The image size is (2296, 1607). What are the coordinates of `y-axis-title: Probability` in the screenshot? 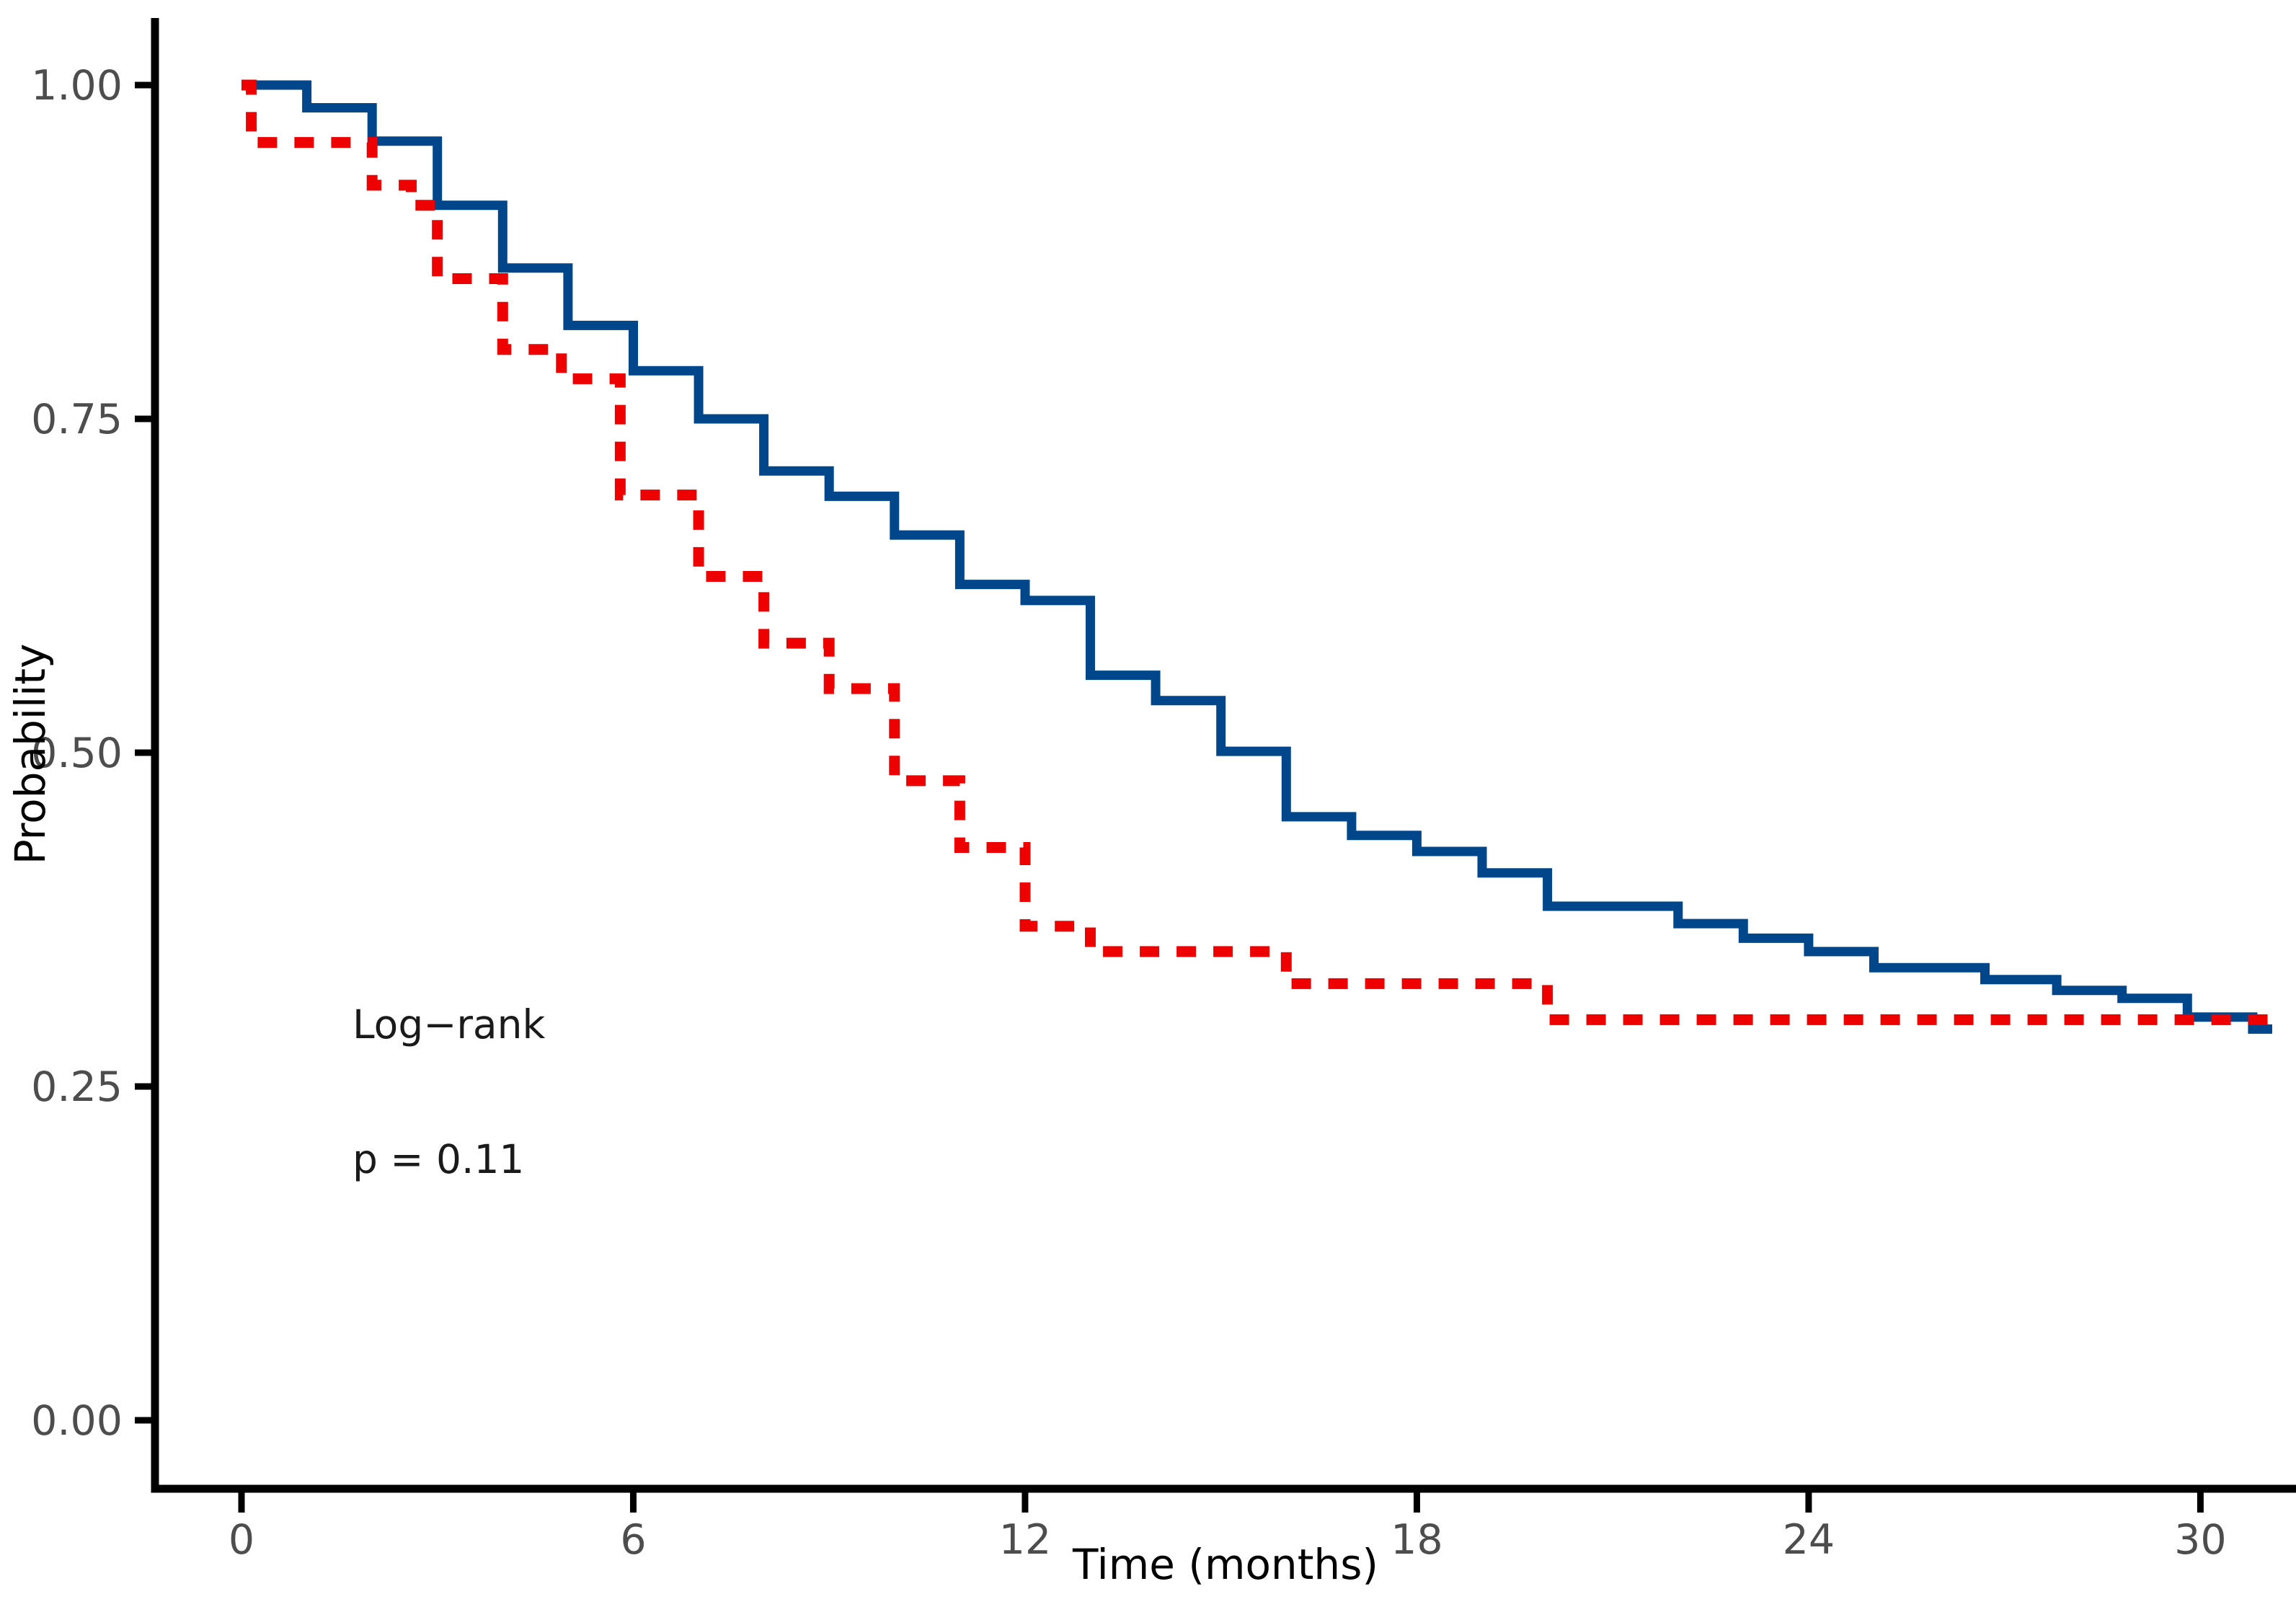 It's located at (30, 754).